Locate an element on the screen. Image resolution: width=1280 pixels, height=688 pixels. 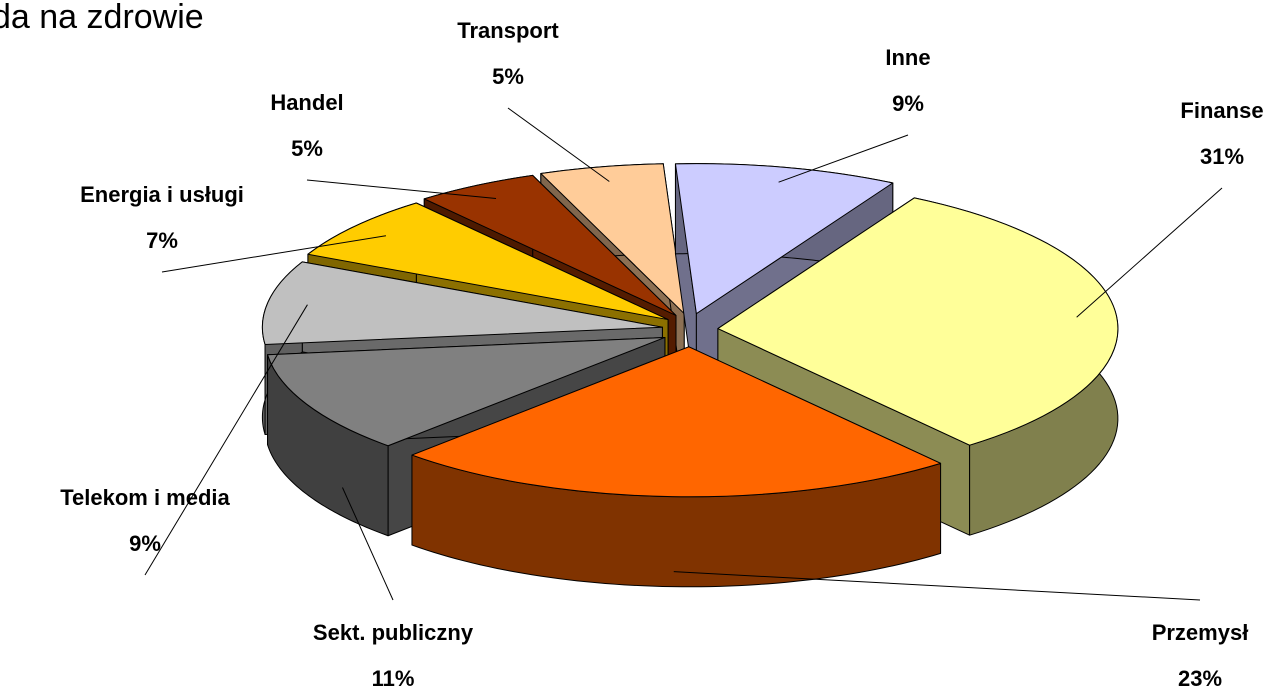
slice-label: Sekt. publiczny is located at coordinates (393, 632).